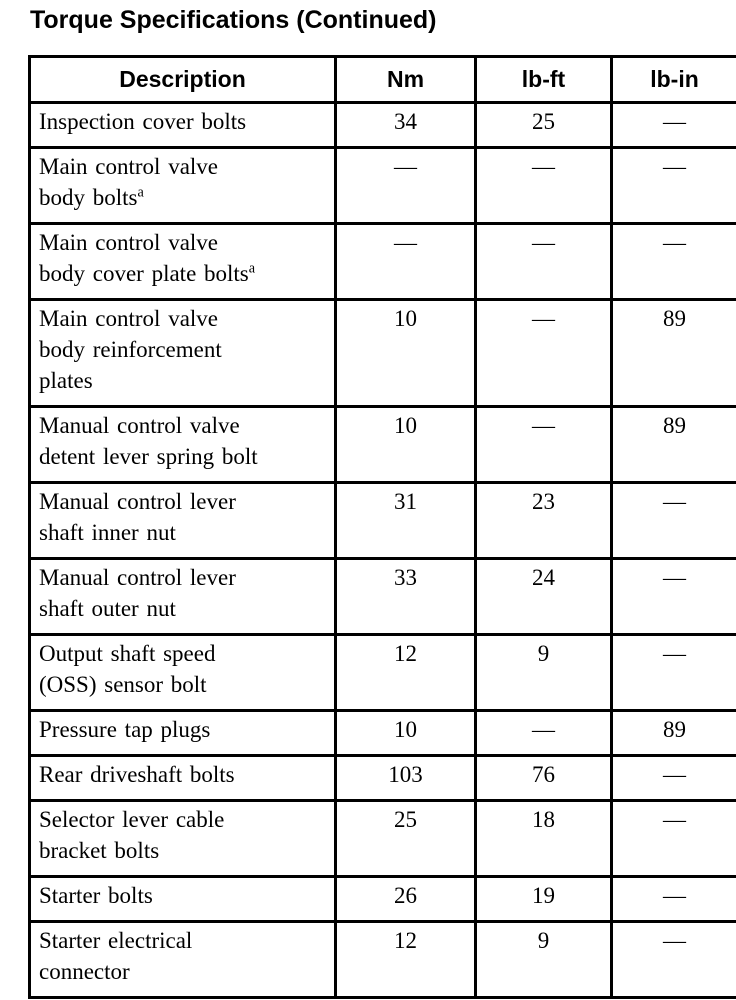  Describe the element at coordinates (543, 838) in the screenshot. I see `lb-ft-cell: 18` at that location.